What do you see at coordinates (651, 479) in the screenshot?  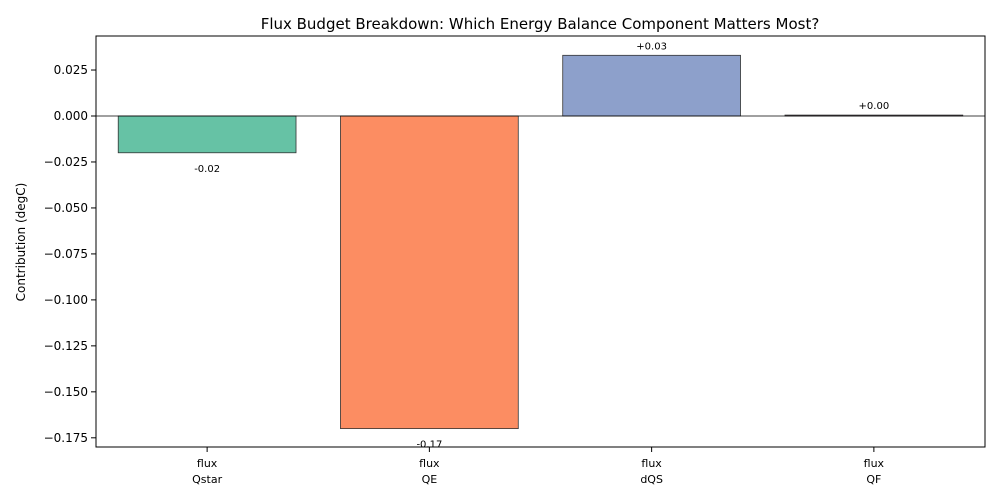 I see `x-tick-label: dQS` at bounding box center [651, 479].